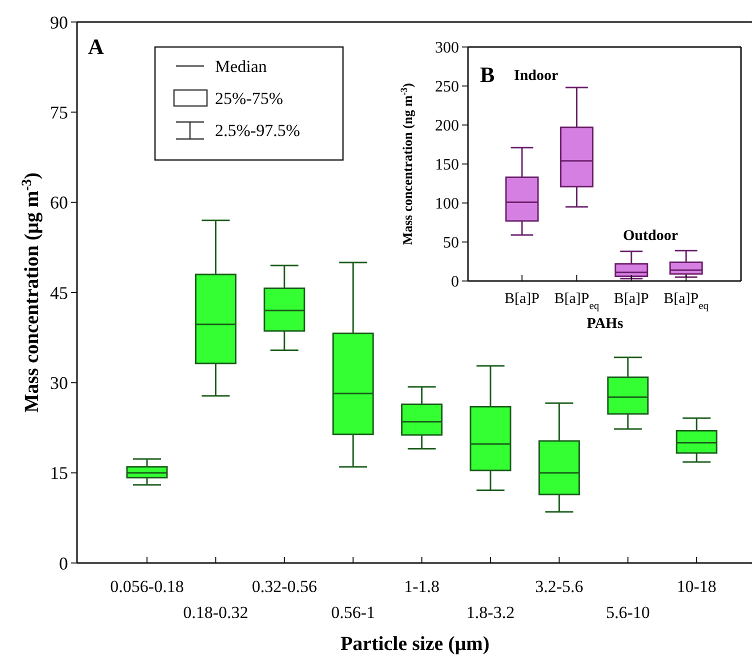 Image resolution: width=755 pixels, height=660 pixels. Describe the element at coordinates (59, 292) in the screenshot. I see `y-tick-label: 45` at that location.